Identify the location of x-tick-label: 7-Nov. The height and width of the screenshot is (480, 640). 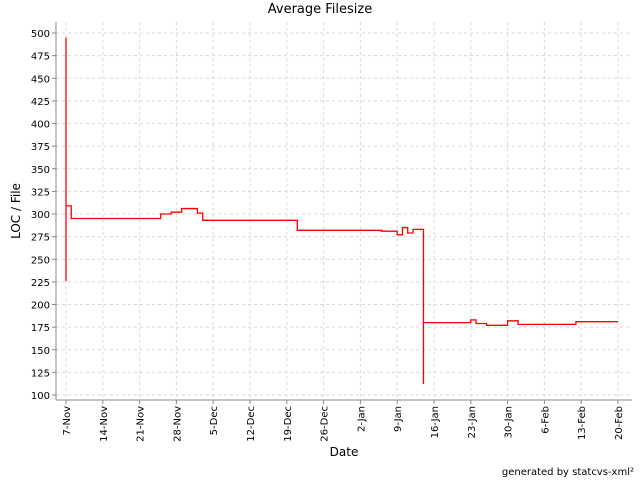
(67, 421).